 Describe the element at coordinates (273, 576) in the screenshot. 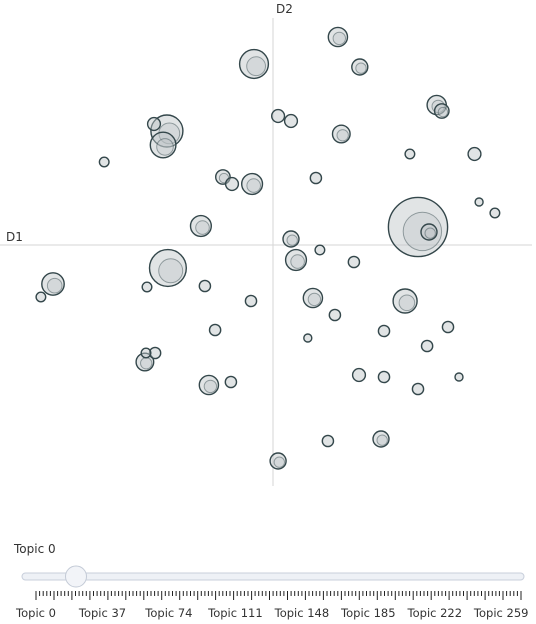

I see `slider-track` at that location.